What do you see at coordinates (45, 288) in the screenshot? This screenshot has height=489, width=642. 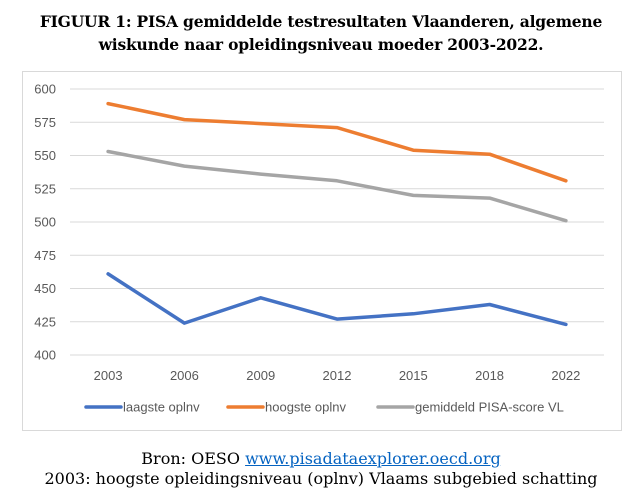 I see `y-tick-label: 450` at bounding box center [45, 288].